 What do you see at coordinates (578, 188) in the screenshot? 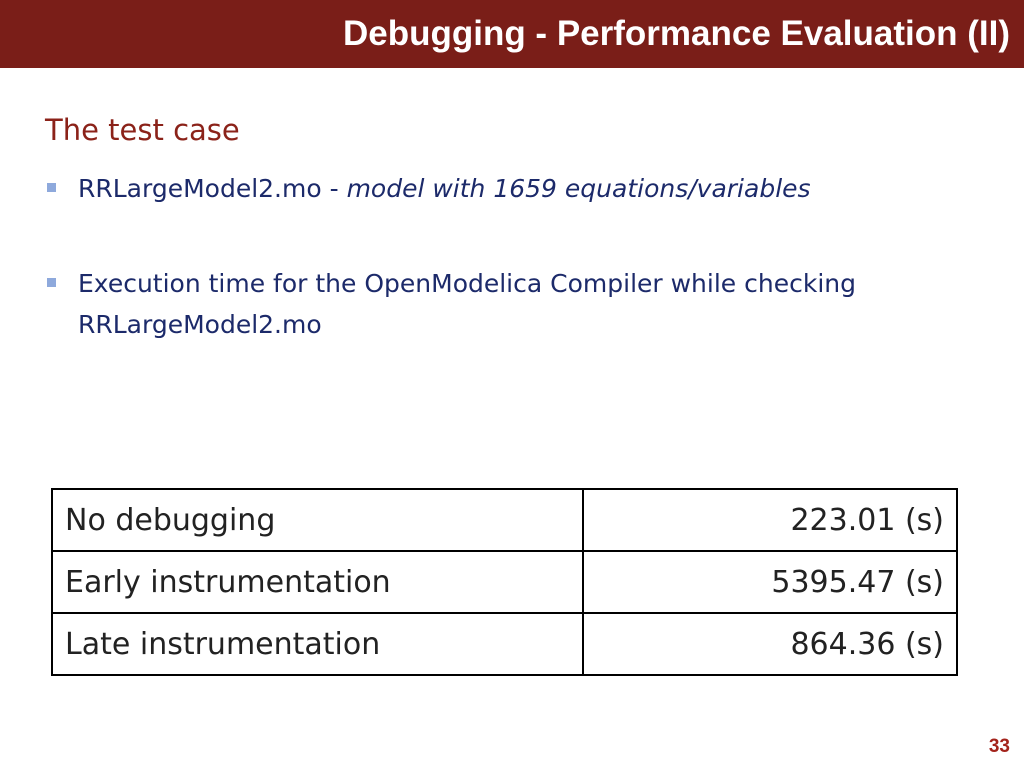
I see `bullet-emphasis: model with 1659 equations/variables` at bounding box center [578, 188].